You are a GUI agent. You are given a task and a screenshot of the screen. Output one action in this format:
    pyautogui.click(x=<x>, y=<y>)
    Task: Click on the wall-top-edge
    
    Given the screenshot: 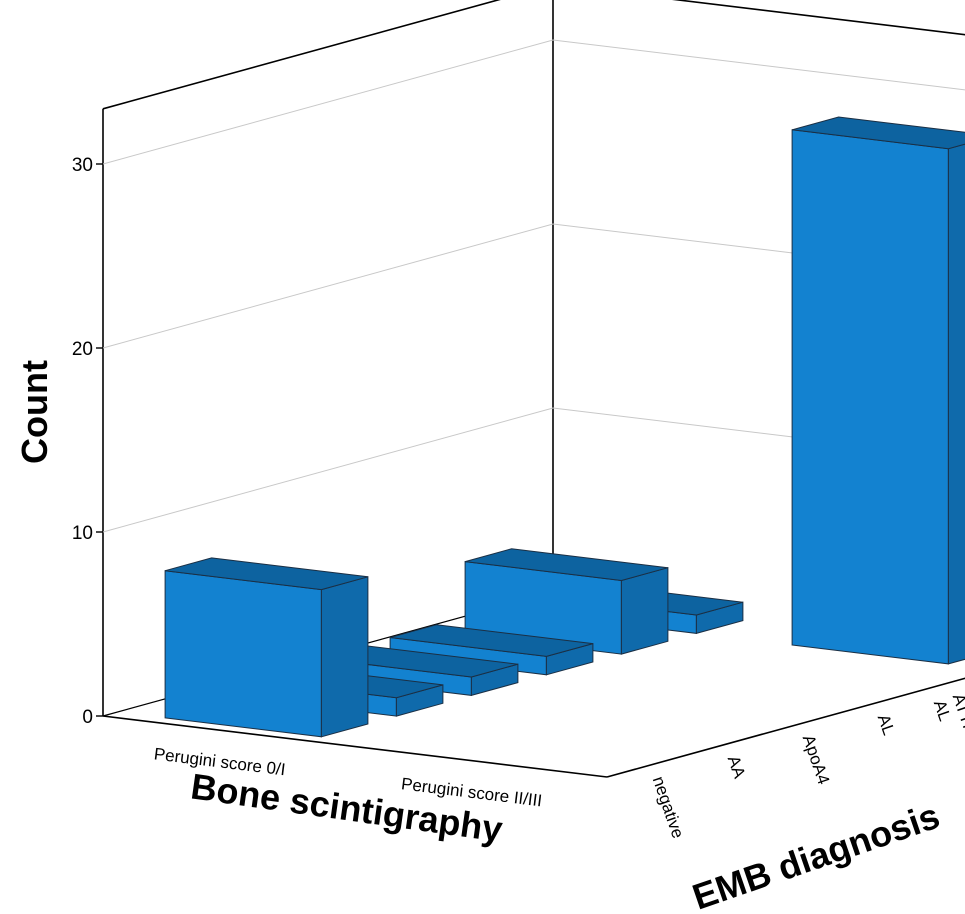 What is the action you would take?
    pyautogui.click(x=301, y=55)
    